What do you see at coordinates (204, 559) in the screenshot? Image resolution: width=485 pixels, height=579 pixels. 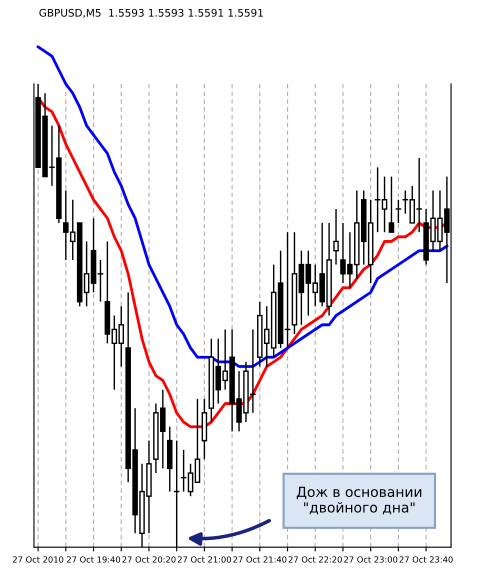 I see `x-tick-label: 27 Oct 21:00` at bounding box center [204, 559].